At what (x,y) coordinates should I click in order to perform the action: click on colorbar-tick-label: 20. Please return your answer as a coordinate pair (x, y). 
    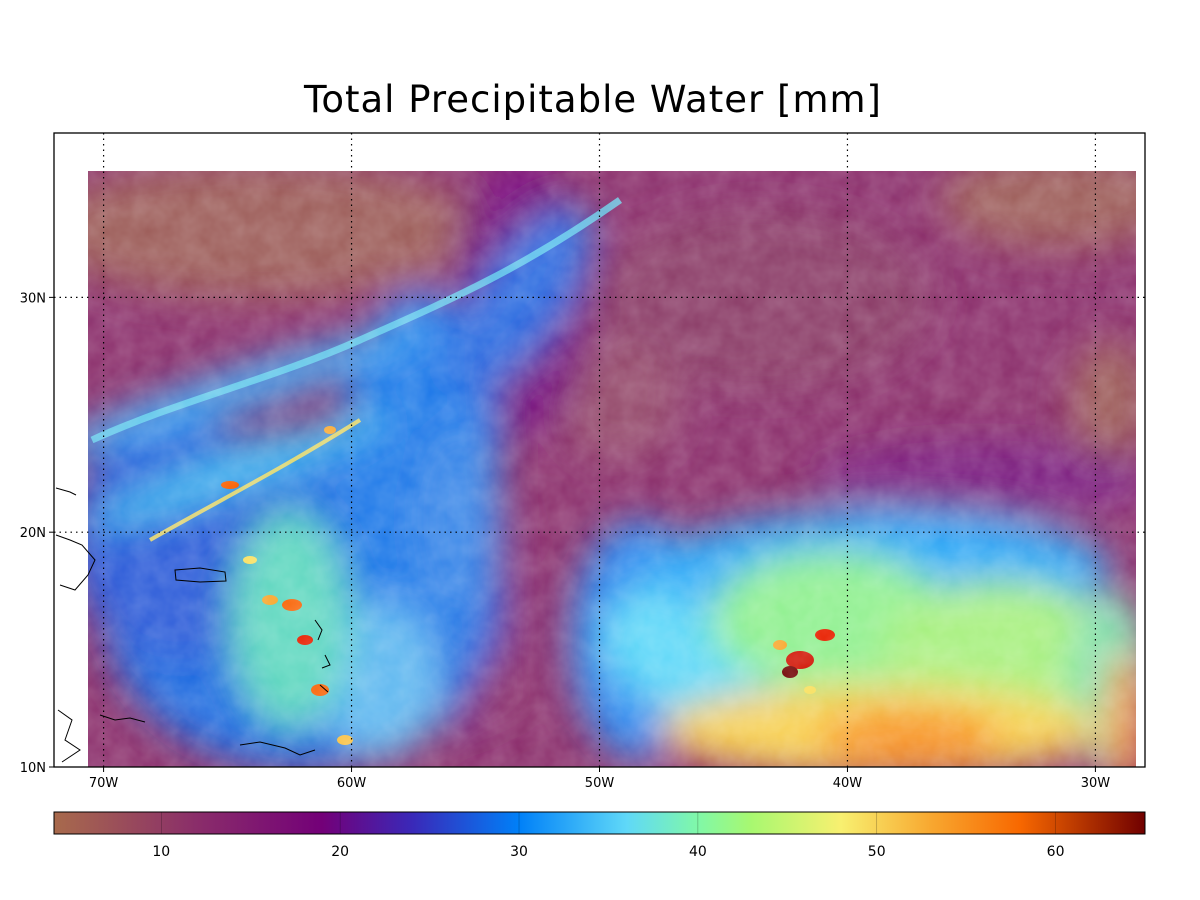
    Looking at the image, I should click on (340, 852).